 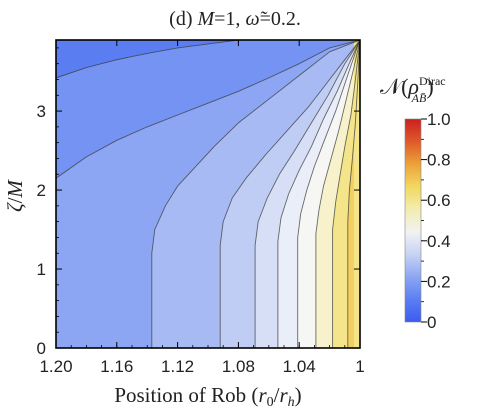 I want to click on colorbar-ticks: 0 0.2 0.4 0.6 0.8 1.0, so click(x=436, y=221).